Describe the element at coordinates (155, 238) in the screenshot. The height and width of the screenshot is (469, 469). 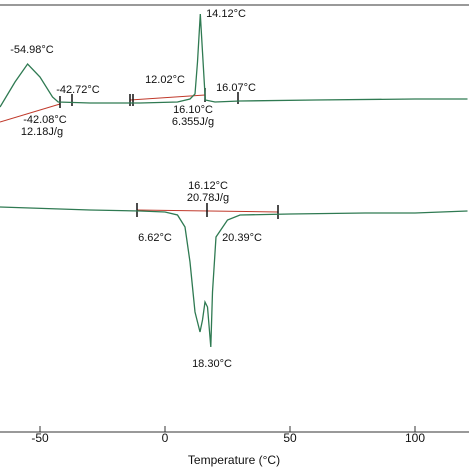
I see `annotation: 6.62°C` at that location.